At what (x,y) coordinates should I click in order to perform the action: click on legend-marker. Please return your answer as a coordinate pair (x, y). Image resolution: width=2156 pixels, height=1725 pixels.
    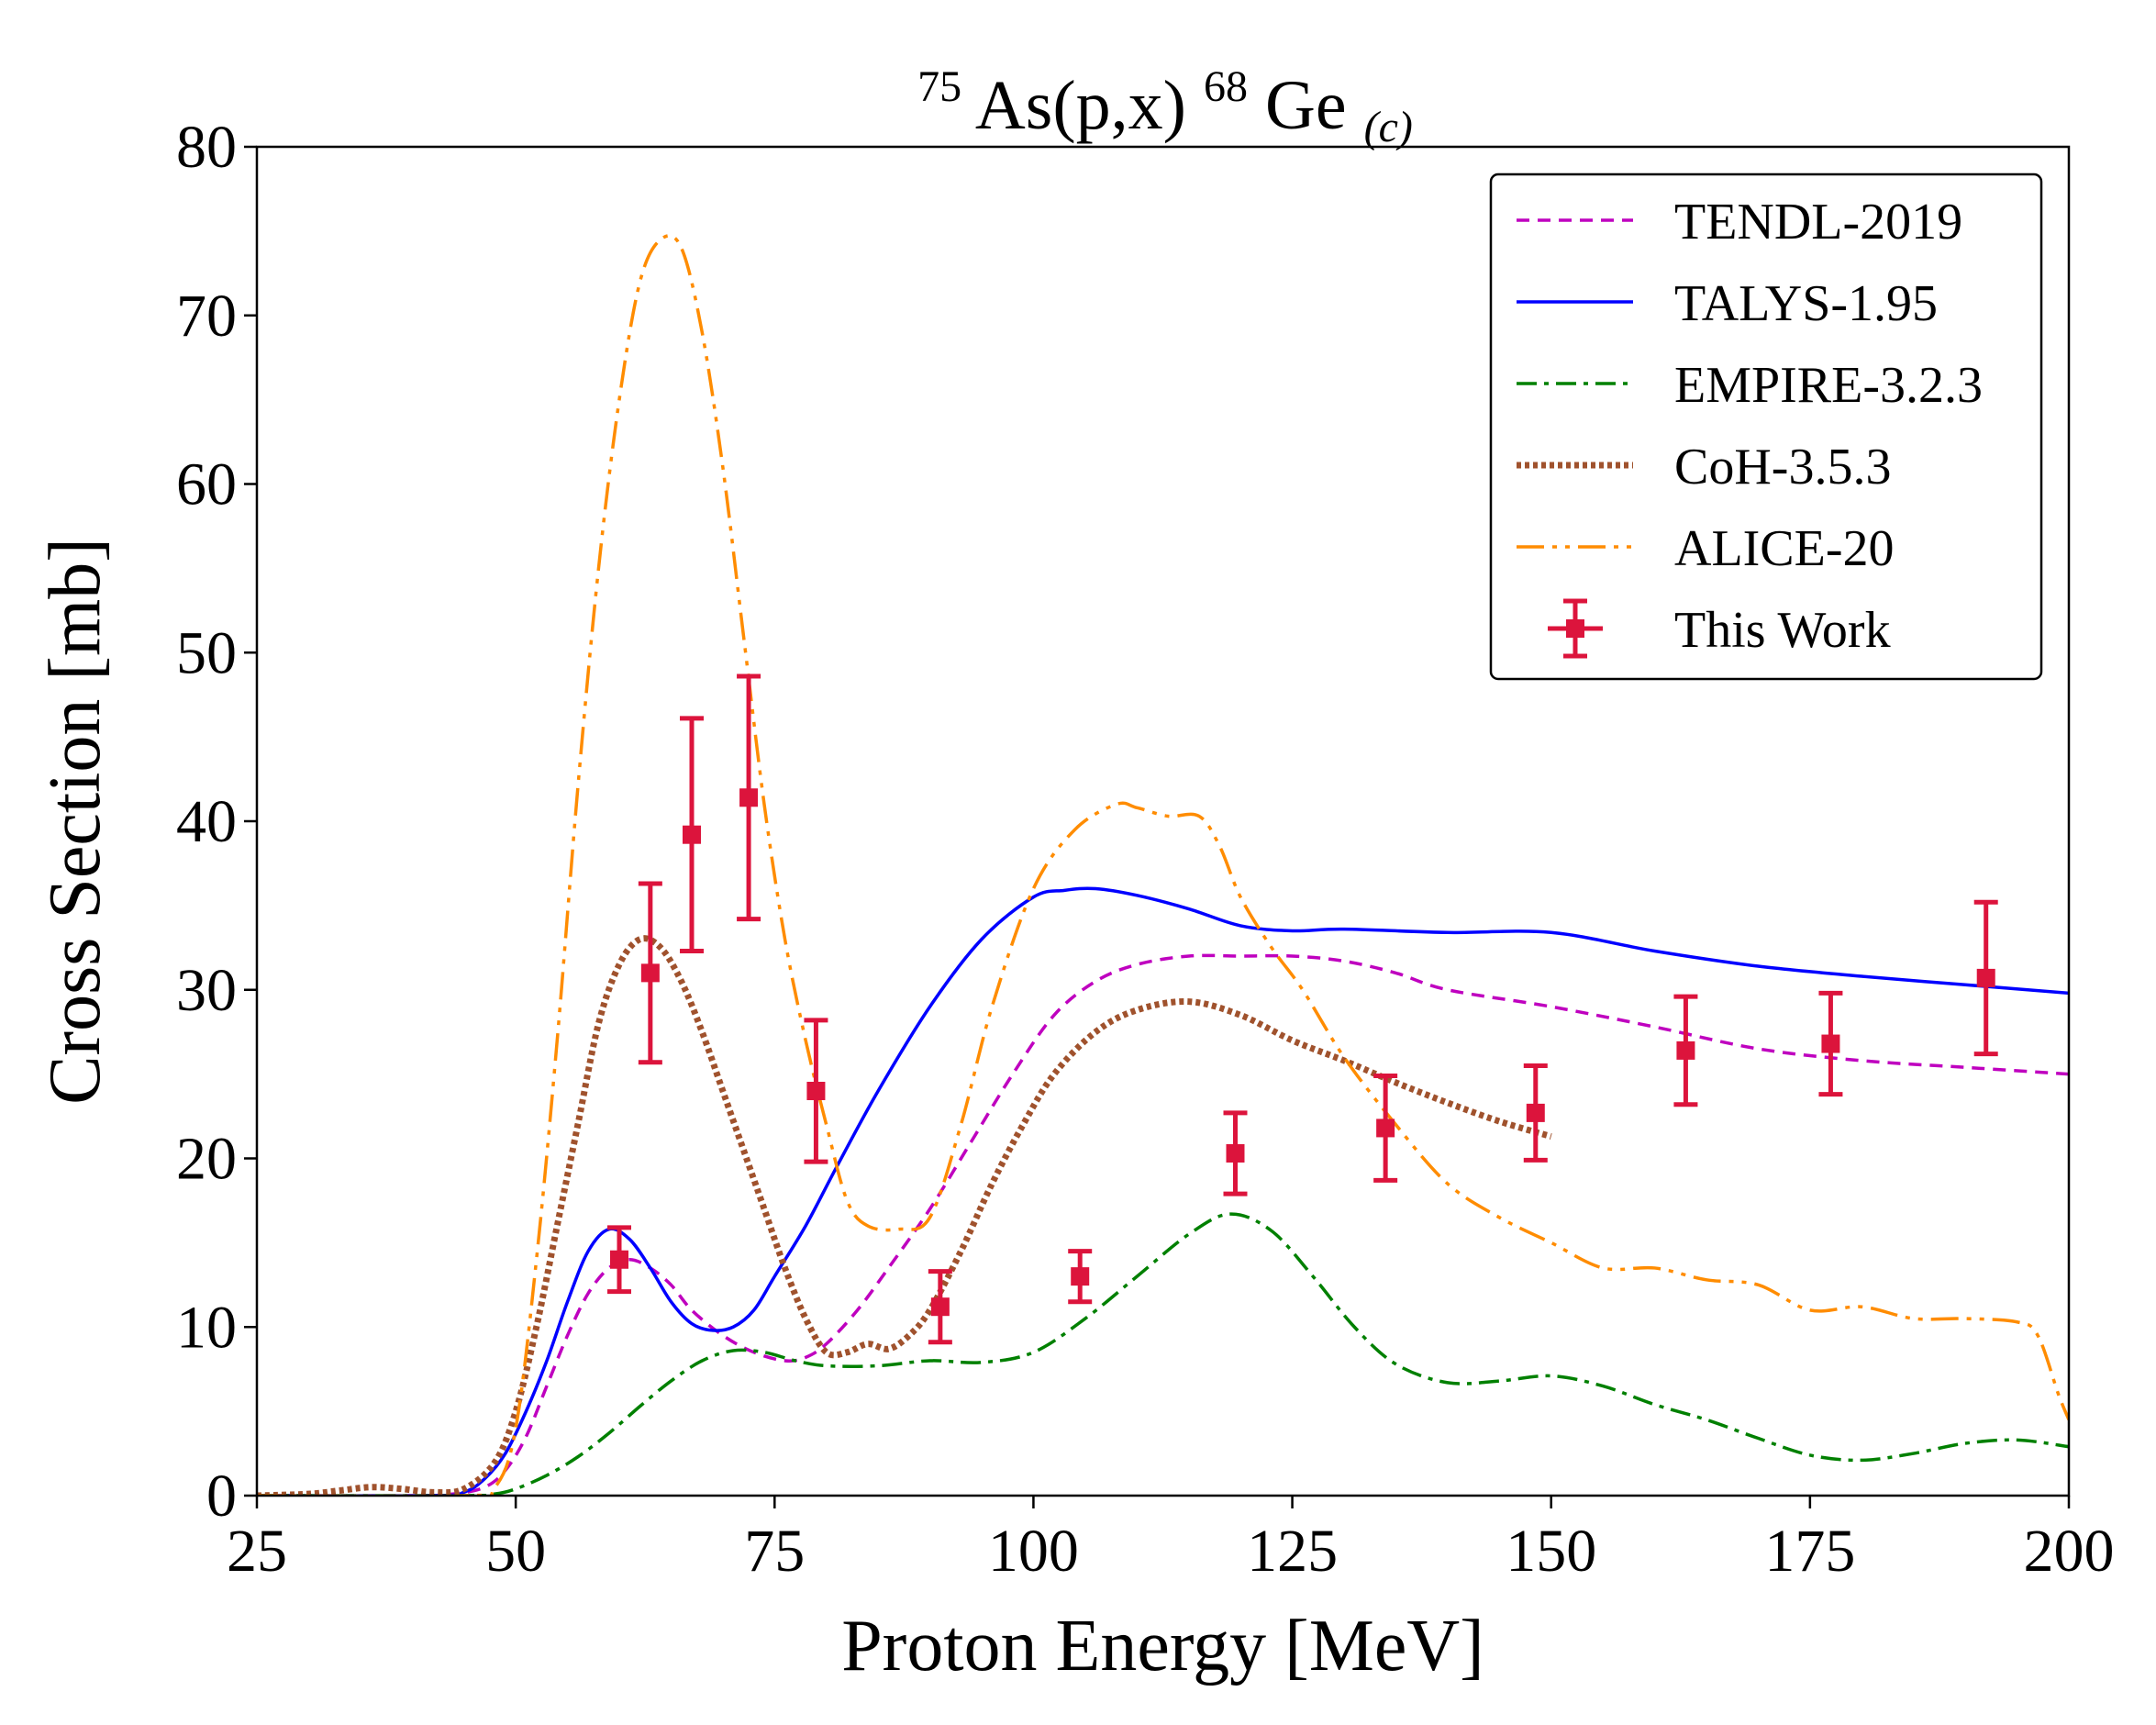
    Looking at the image, I should click on (1575, 628).